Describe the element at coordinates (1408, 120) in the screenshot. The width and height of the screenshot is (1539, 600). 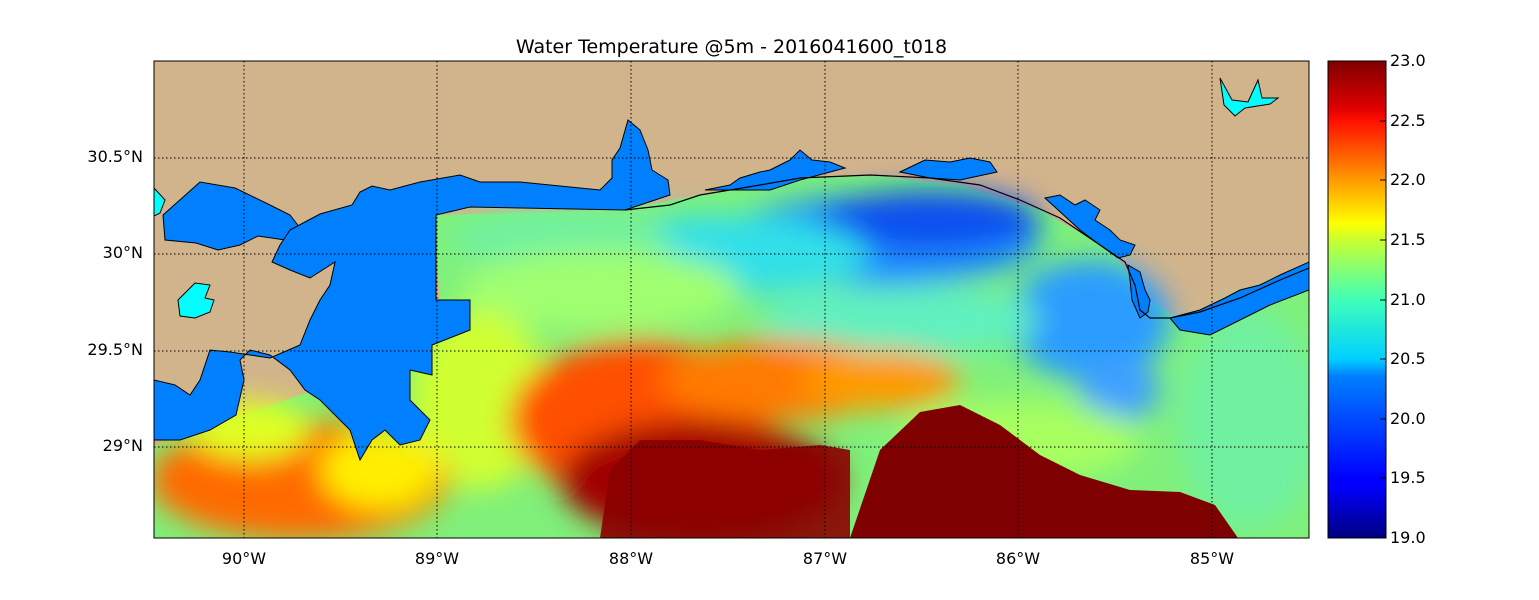
I see `colorbar-tick-label: 22.5` at that location.